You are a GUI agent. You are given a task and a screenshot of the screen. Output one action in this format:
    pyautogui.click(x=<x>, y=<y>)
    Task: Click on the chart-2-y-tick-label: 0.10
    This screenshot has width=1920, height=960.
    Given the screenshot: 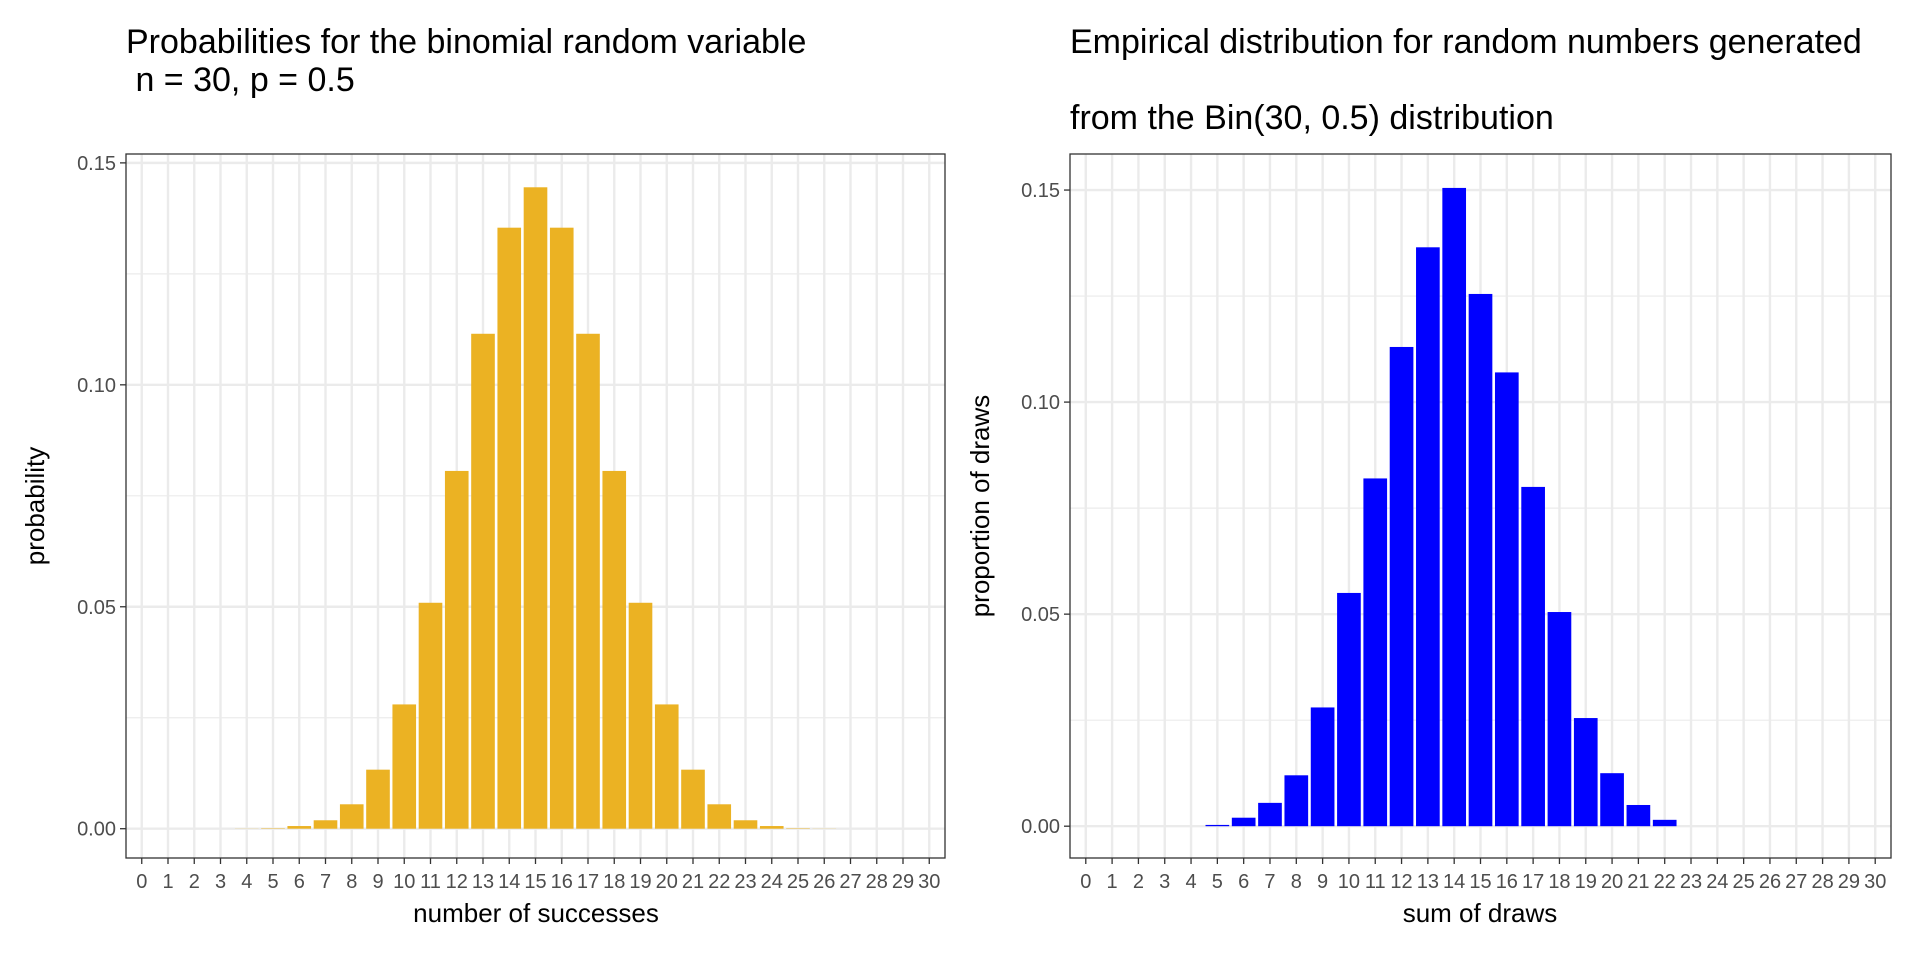 What is the action you would take?
    pyautogui.click(x=1040, y=403)
    